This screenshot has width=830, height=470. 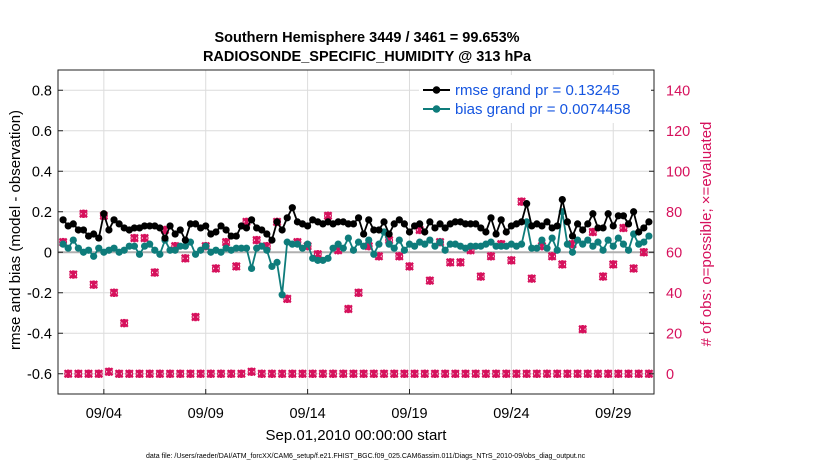 I want to click on x-tick-label: 09/14, so click(x=307, y=414).